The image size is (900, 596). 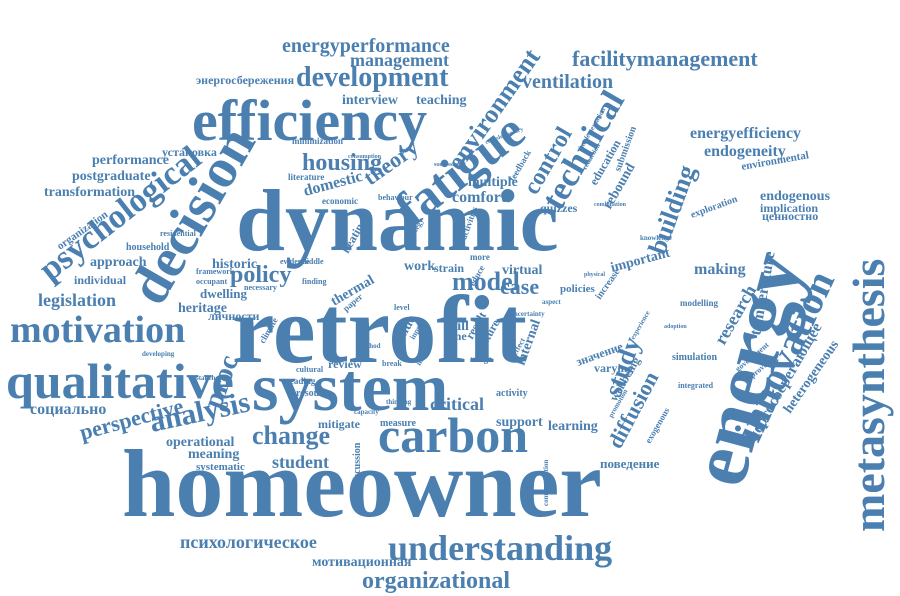 What do you see at coordinates (340, 201) in the screenshot?
I see `word-economic: economic` at bounding box center [340, 201].